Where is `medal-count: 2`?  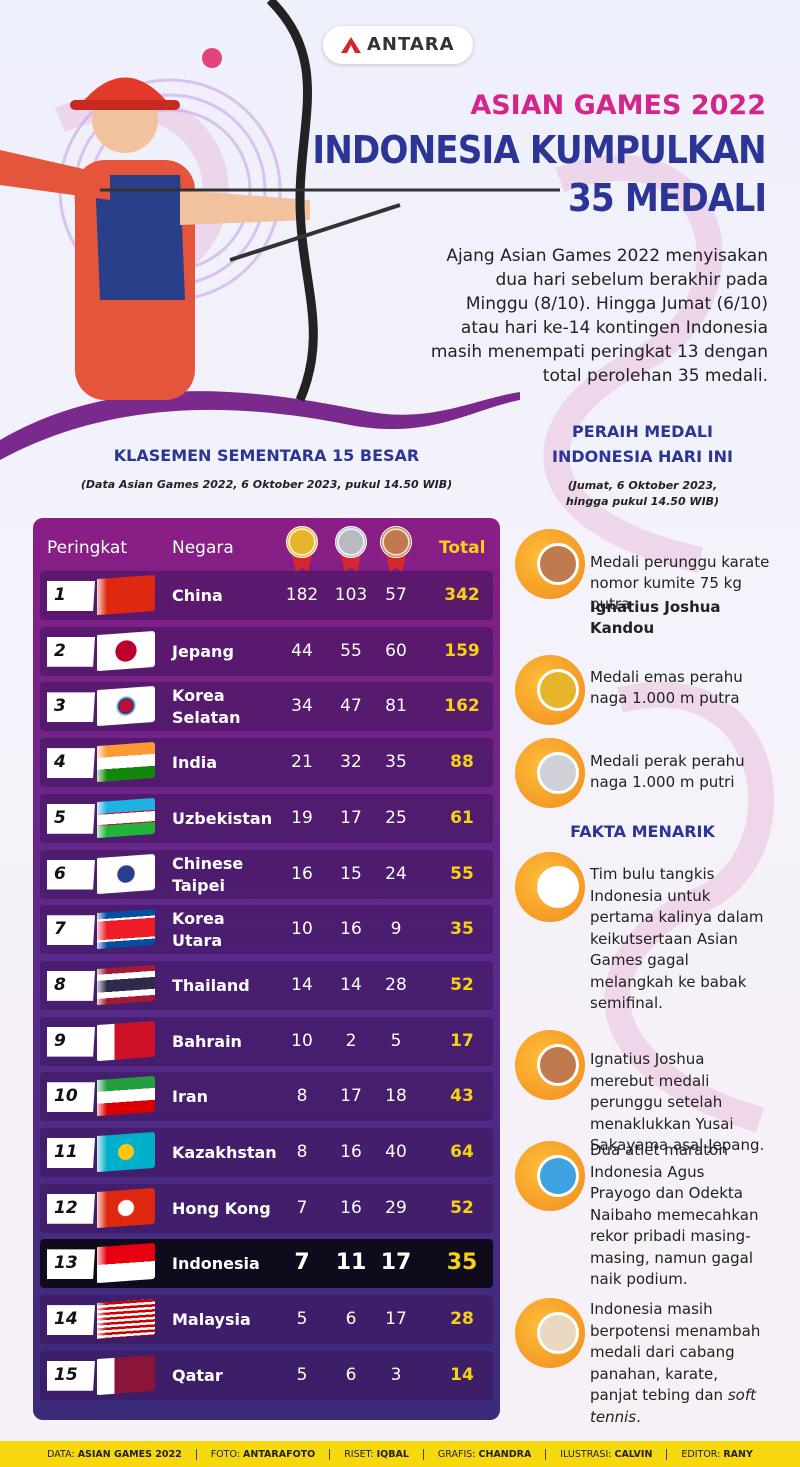 medal-count: 2 is located at coordinates (351, 1040).